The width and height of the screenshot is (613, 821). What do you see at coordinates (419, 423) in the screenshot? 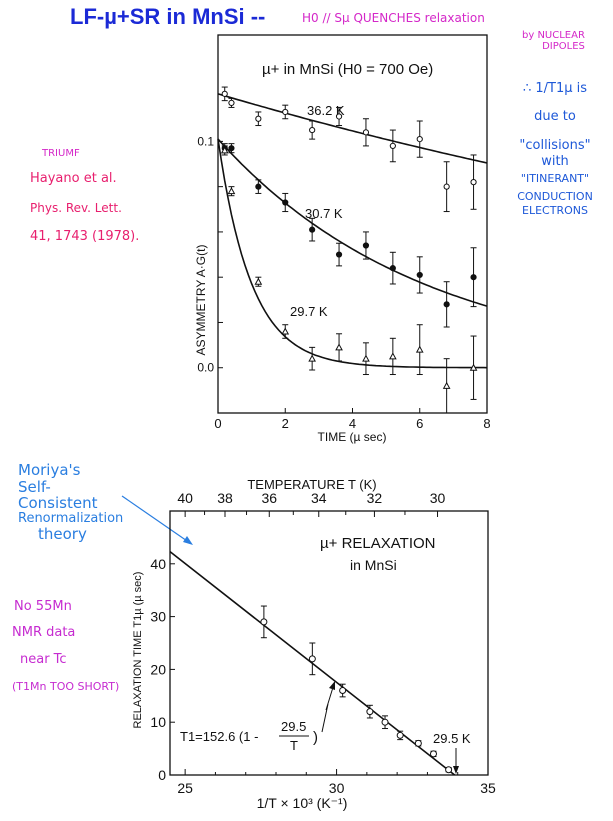
I see `x-tick-label: 6` at bounding box center [419, 423].